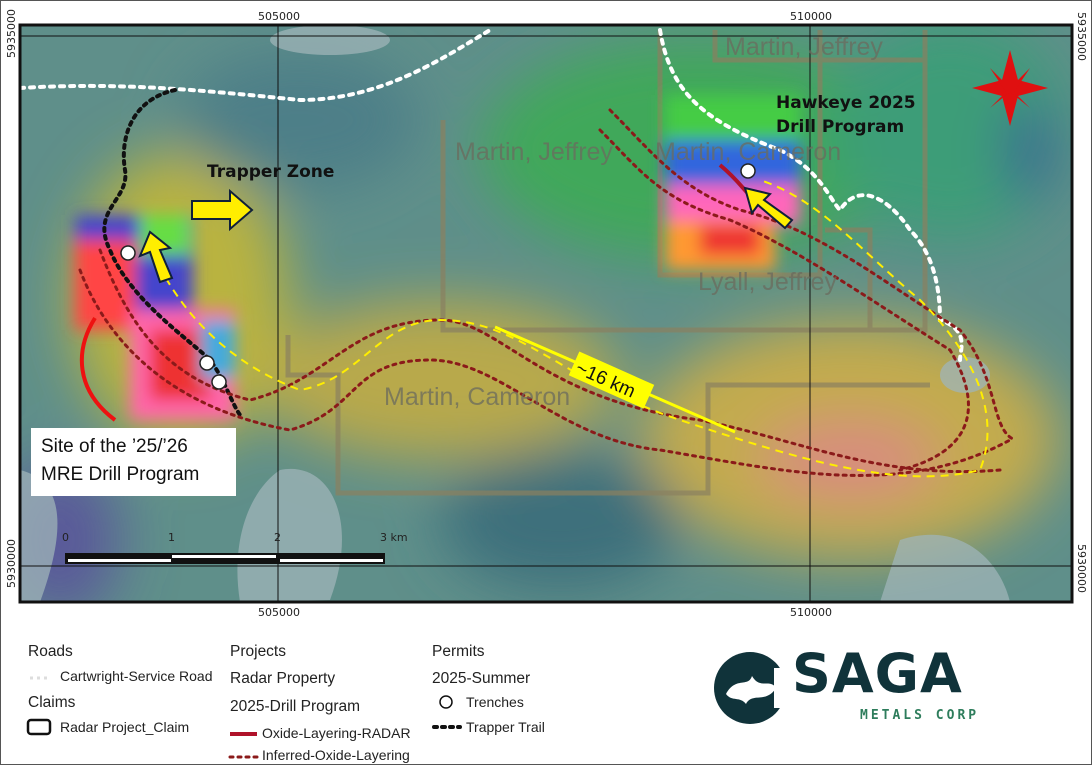 Image resolution: width=1092 pixels, height=765 pixels. Describe the element at coordinates (133, 462) in the screenshot. I see `site-callout: Site of the ’25/’26 MRE Drill Program` at that location.